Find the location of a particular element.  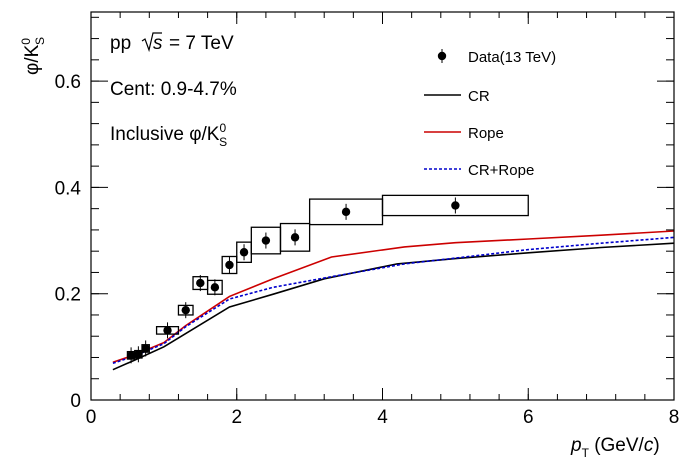

x-tick-label: 6 is located at coordinates (528, 417).